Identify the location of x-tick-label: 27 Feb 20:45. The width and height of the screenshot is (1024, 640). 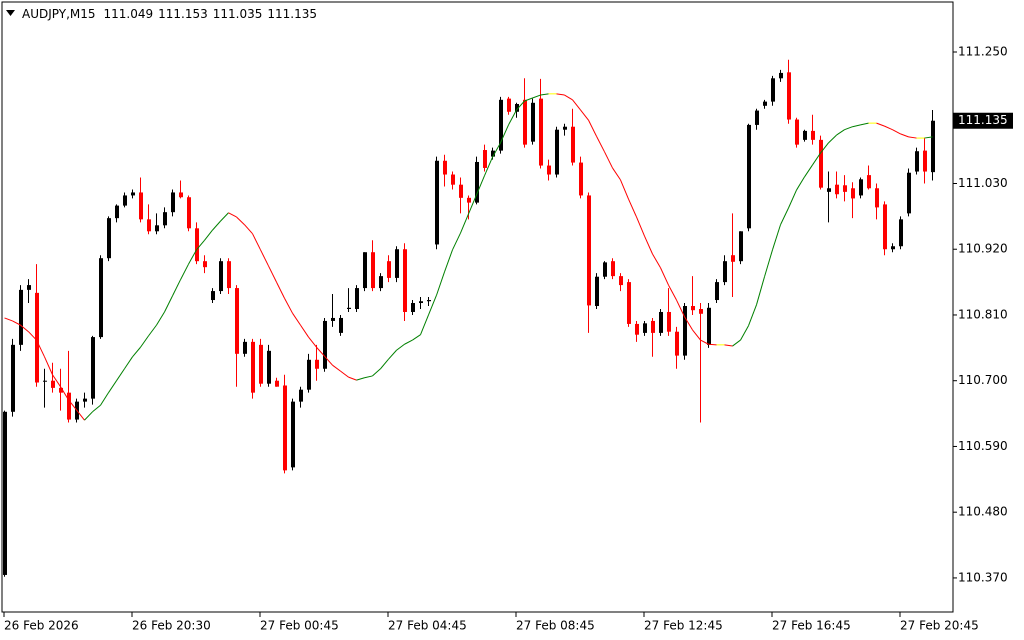
(939, 626).